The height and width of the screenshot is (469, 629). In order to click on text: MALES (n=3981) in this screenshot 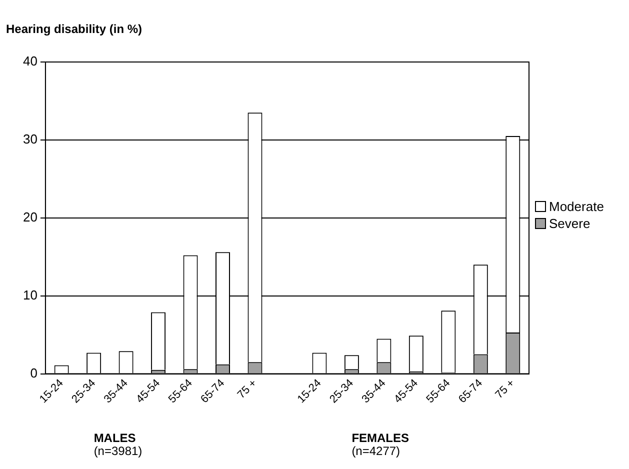, I will do `click(118, 444)`.